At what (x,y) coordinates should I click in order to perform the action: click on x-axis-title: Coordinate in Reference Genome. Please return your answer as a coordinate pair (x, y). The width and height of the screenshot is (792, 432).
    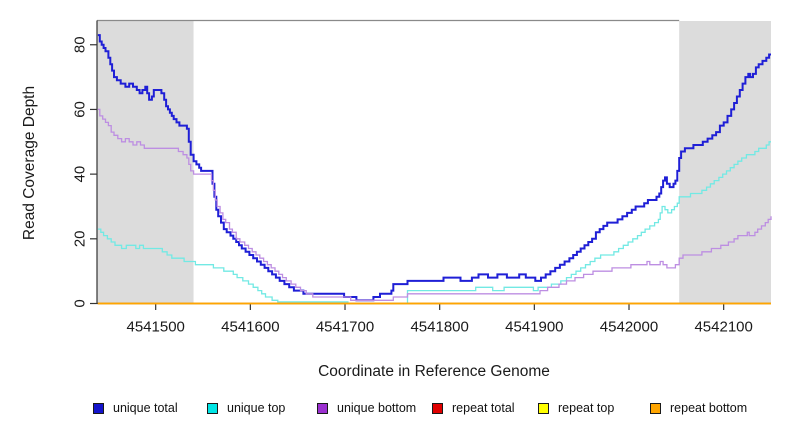
    Looking at the image, I should click on (434, 371).